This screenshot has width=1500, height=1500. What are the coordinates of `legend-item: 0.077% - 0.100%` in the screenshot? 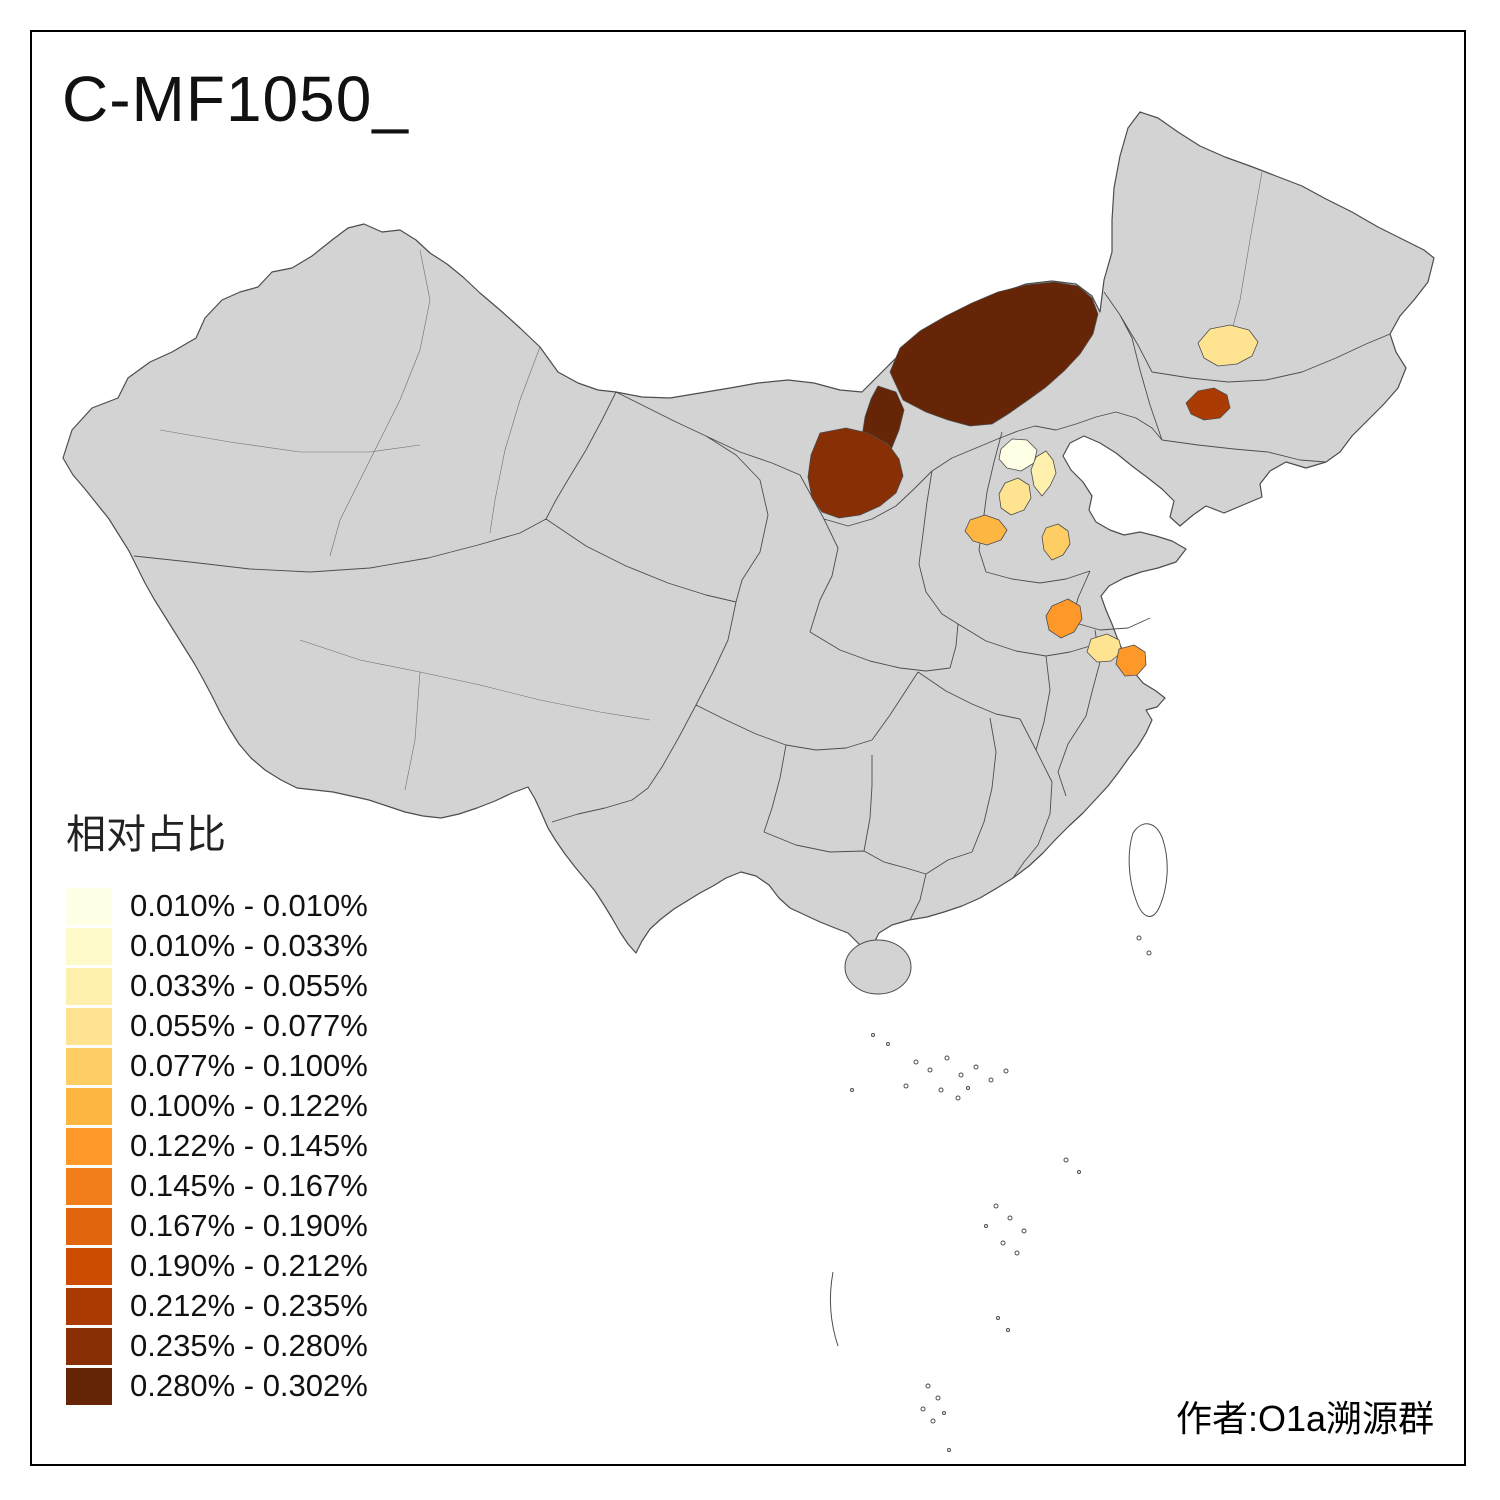 It's located at (217, 1066).